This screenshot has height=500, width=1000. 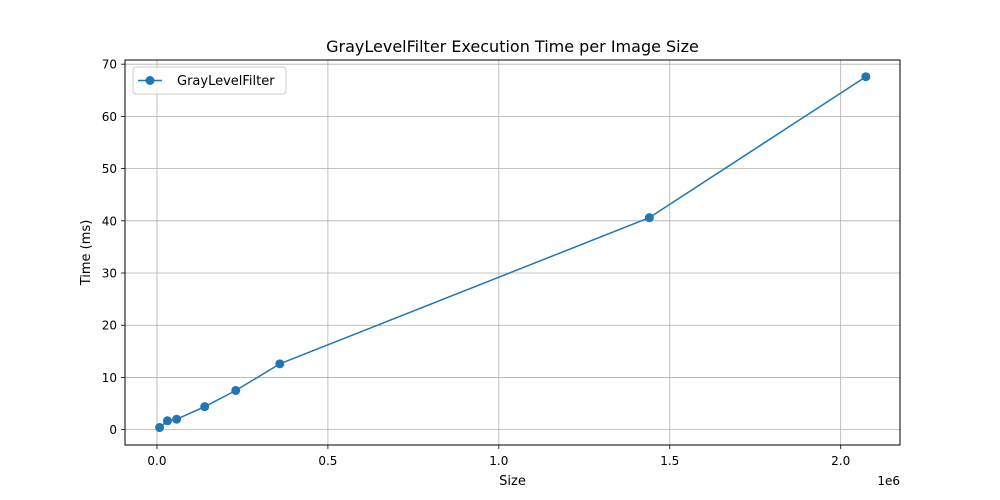 What do you see at coordinates (109, 326) in the screenshot?
I see `y-tick-label: 20` at bounding box center [109, 326].